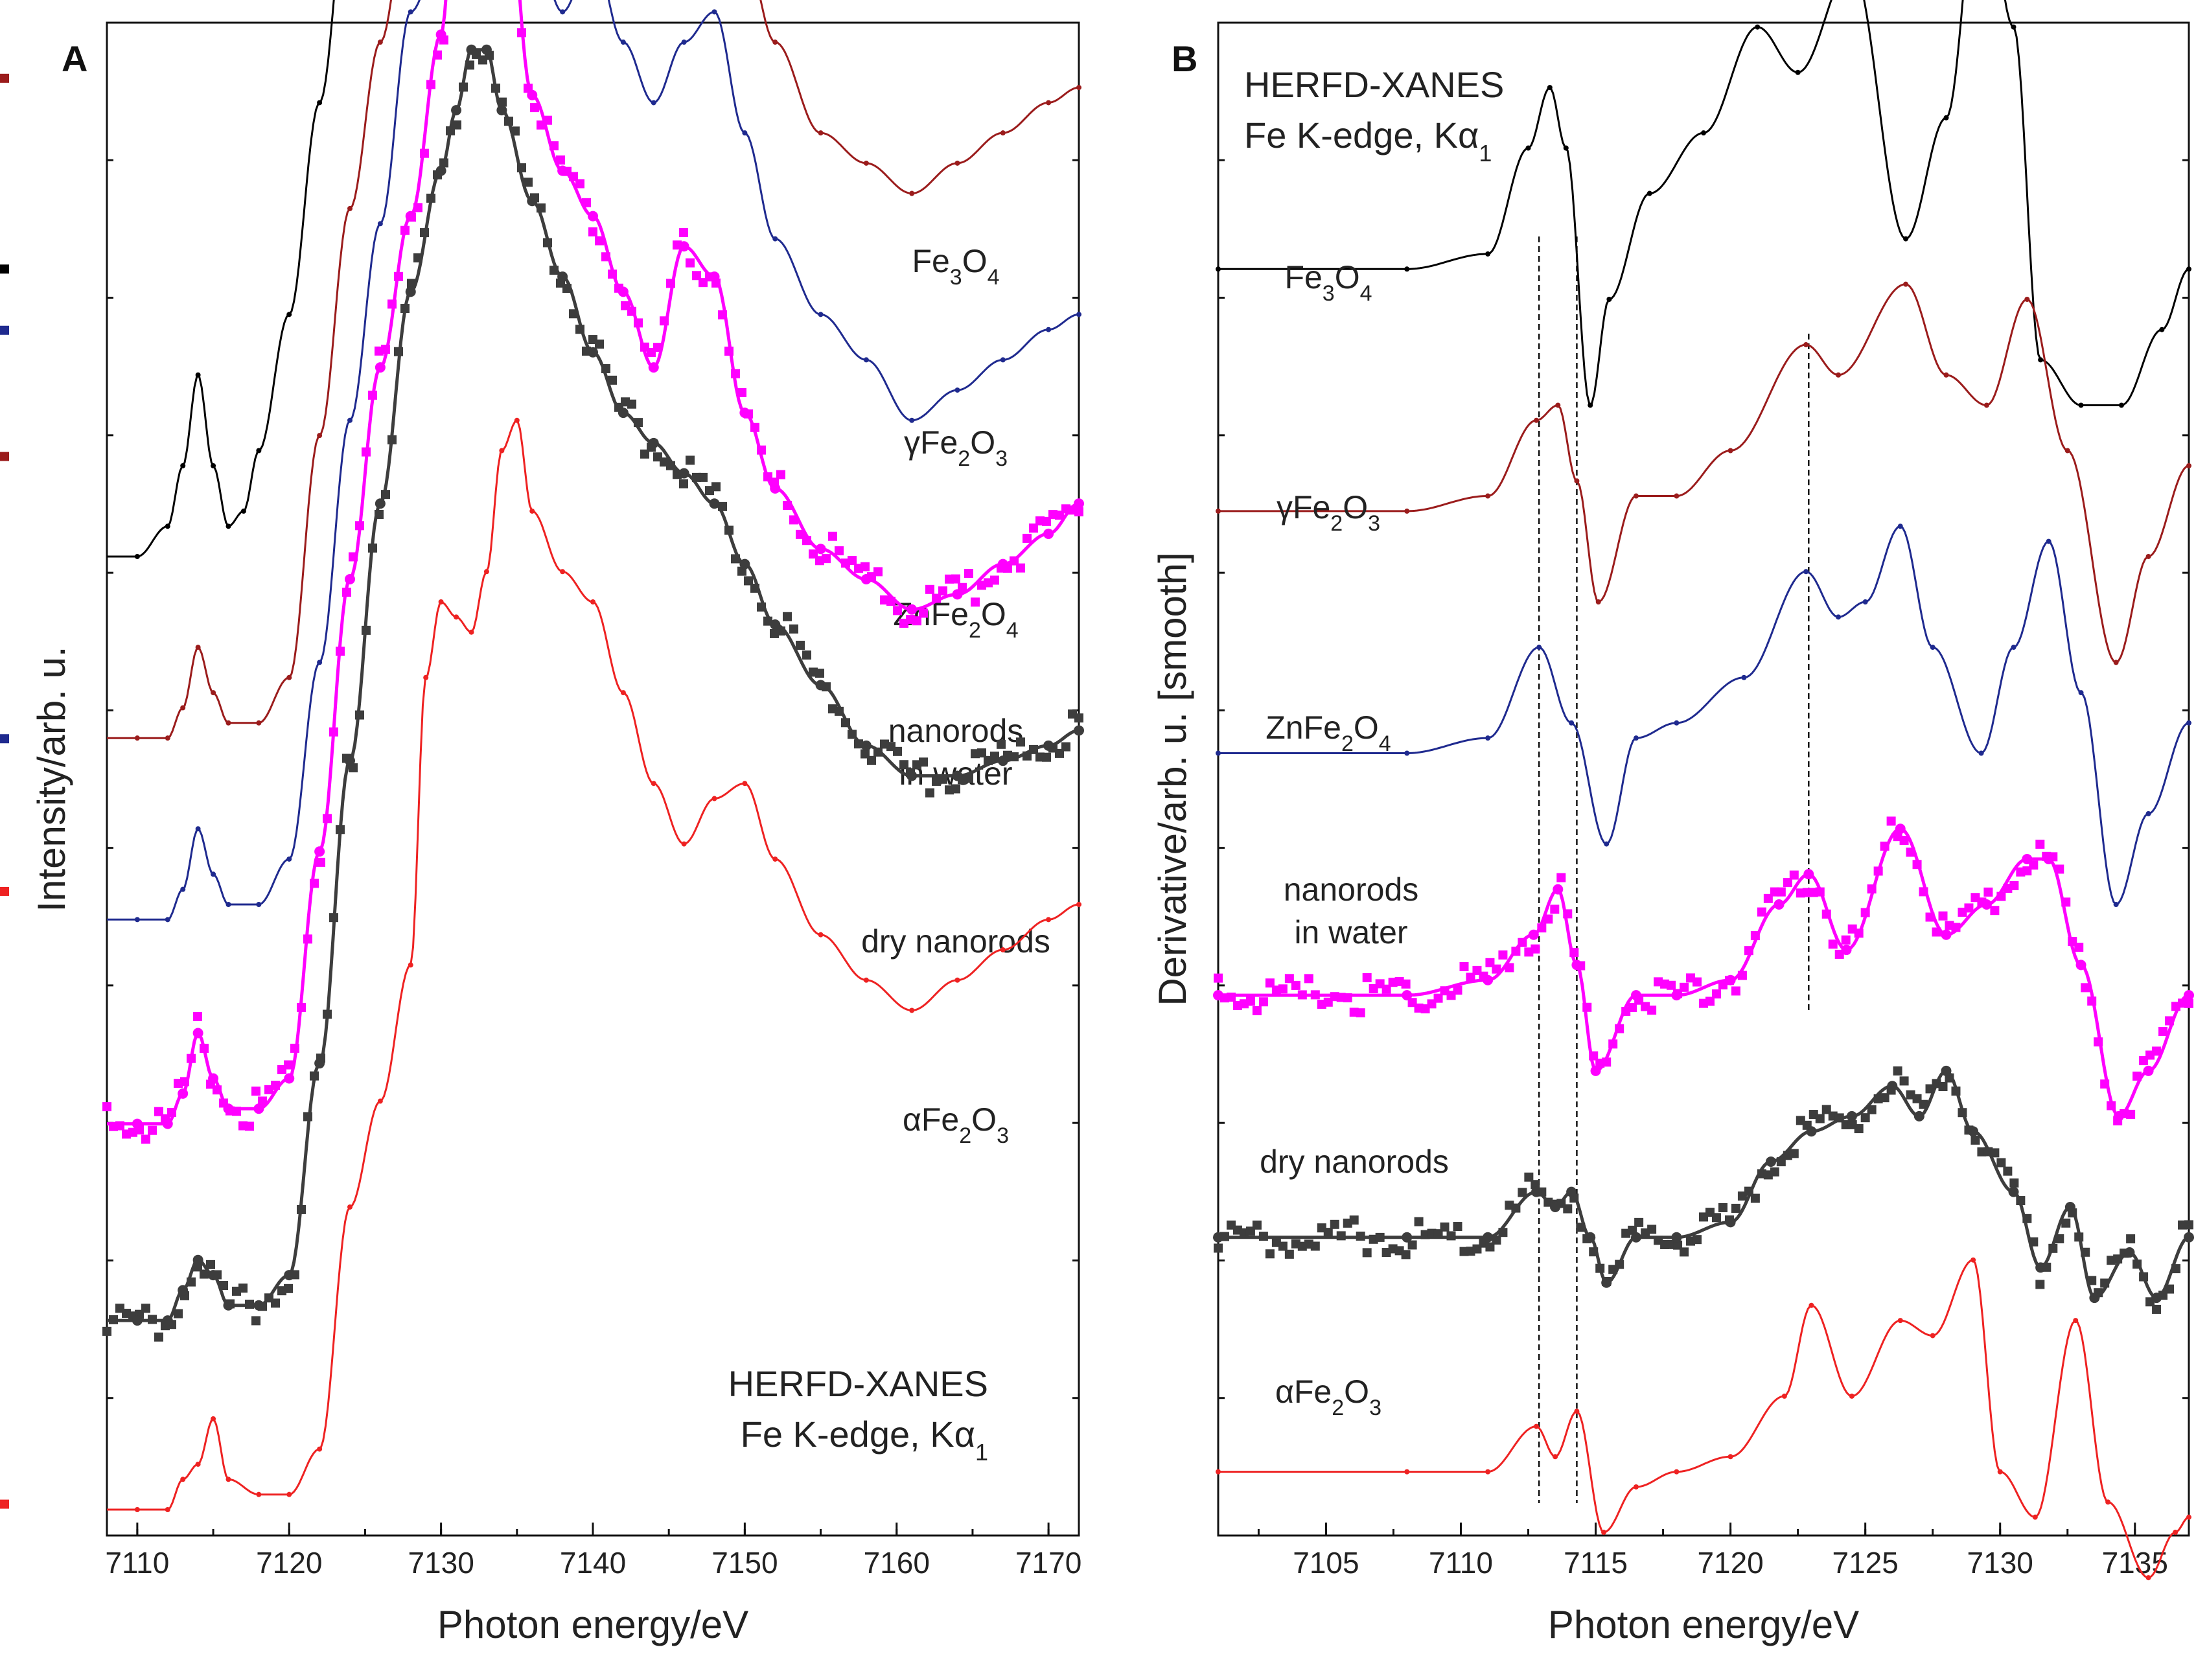  I want to click on x-tick-label: 7105, so click(1326, 1563).